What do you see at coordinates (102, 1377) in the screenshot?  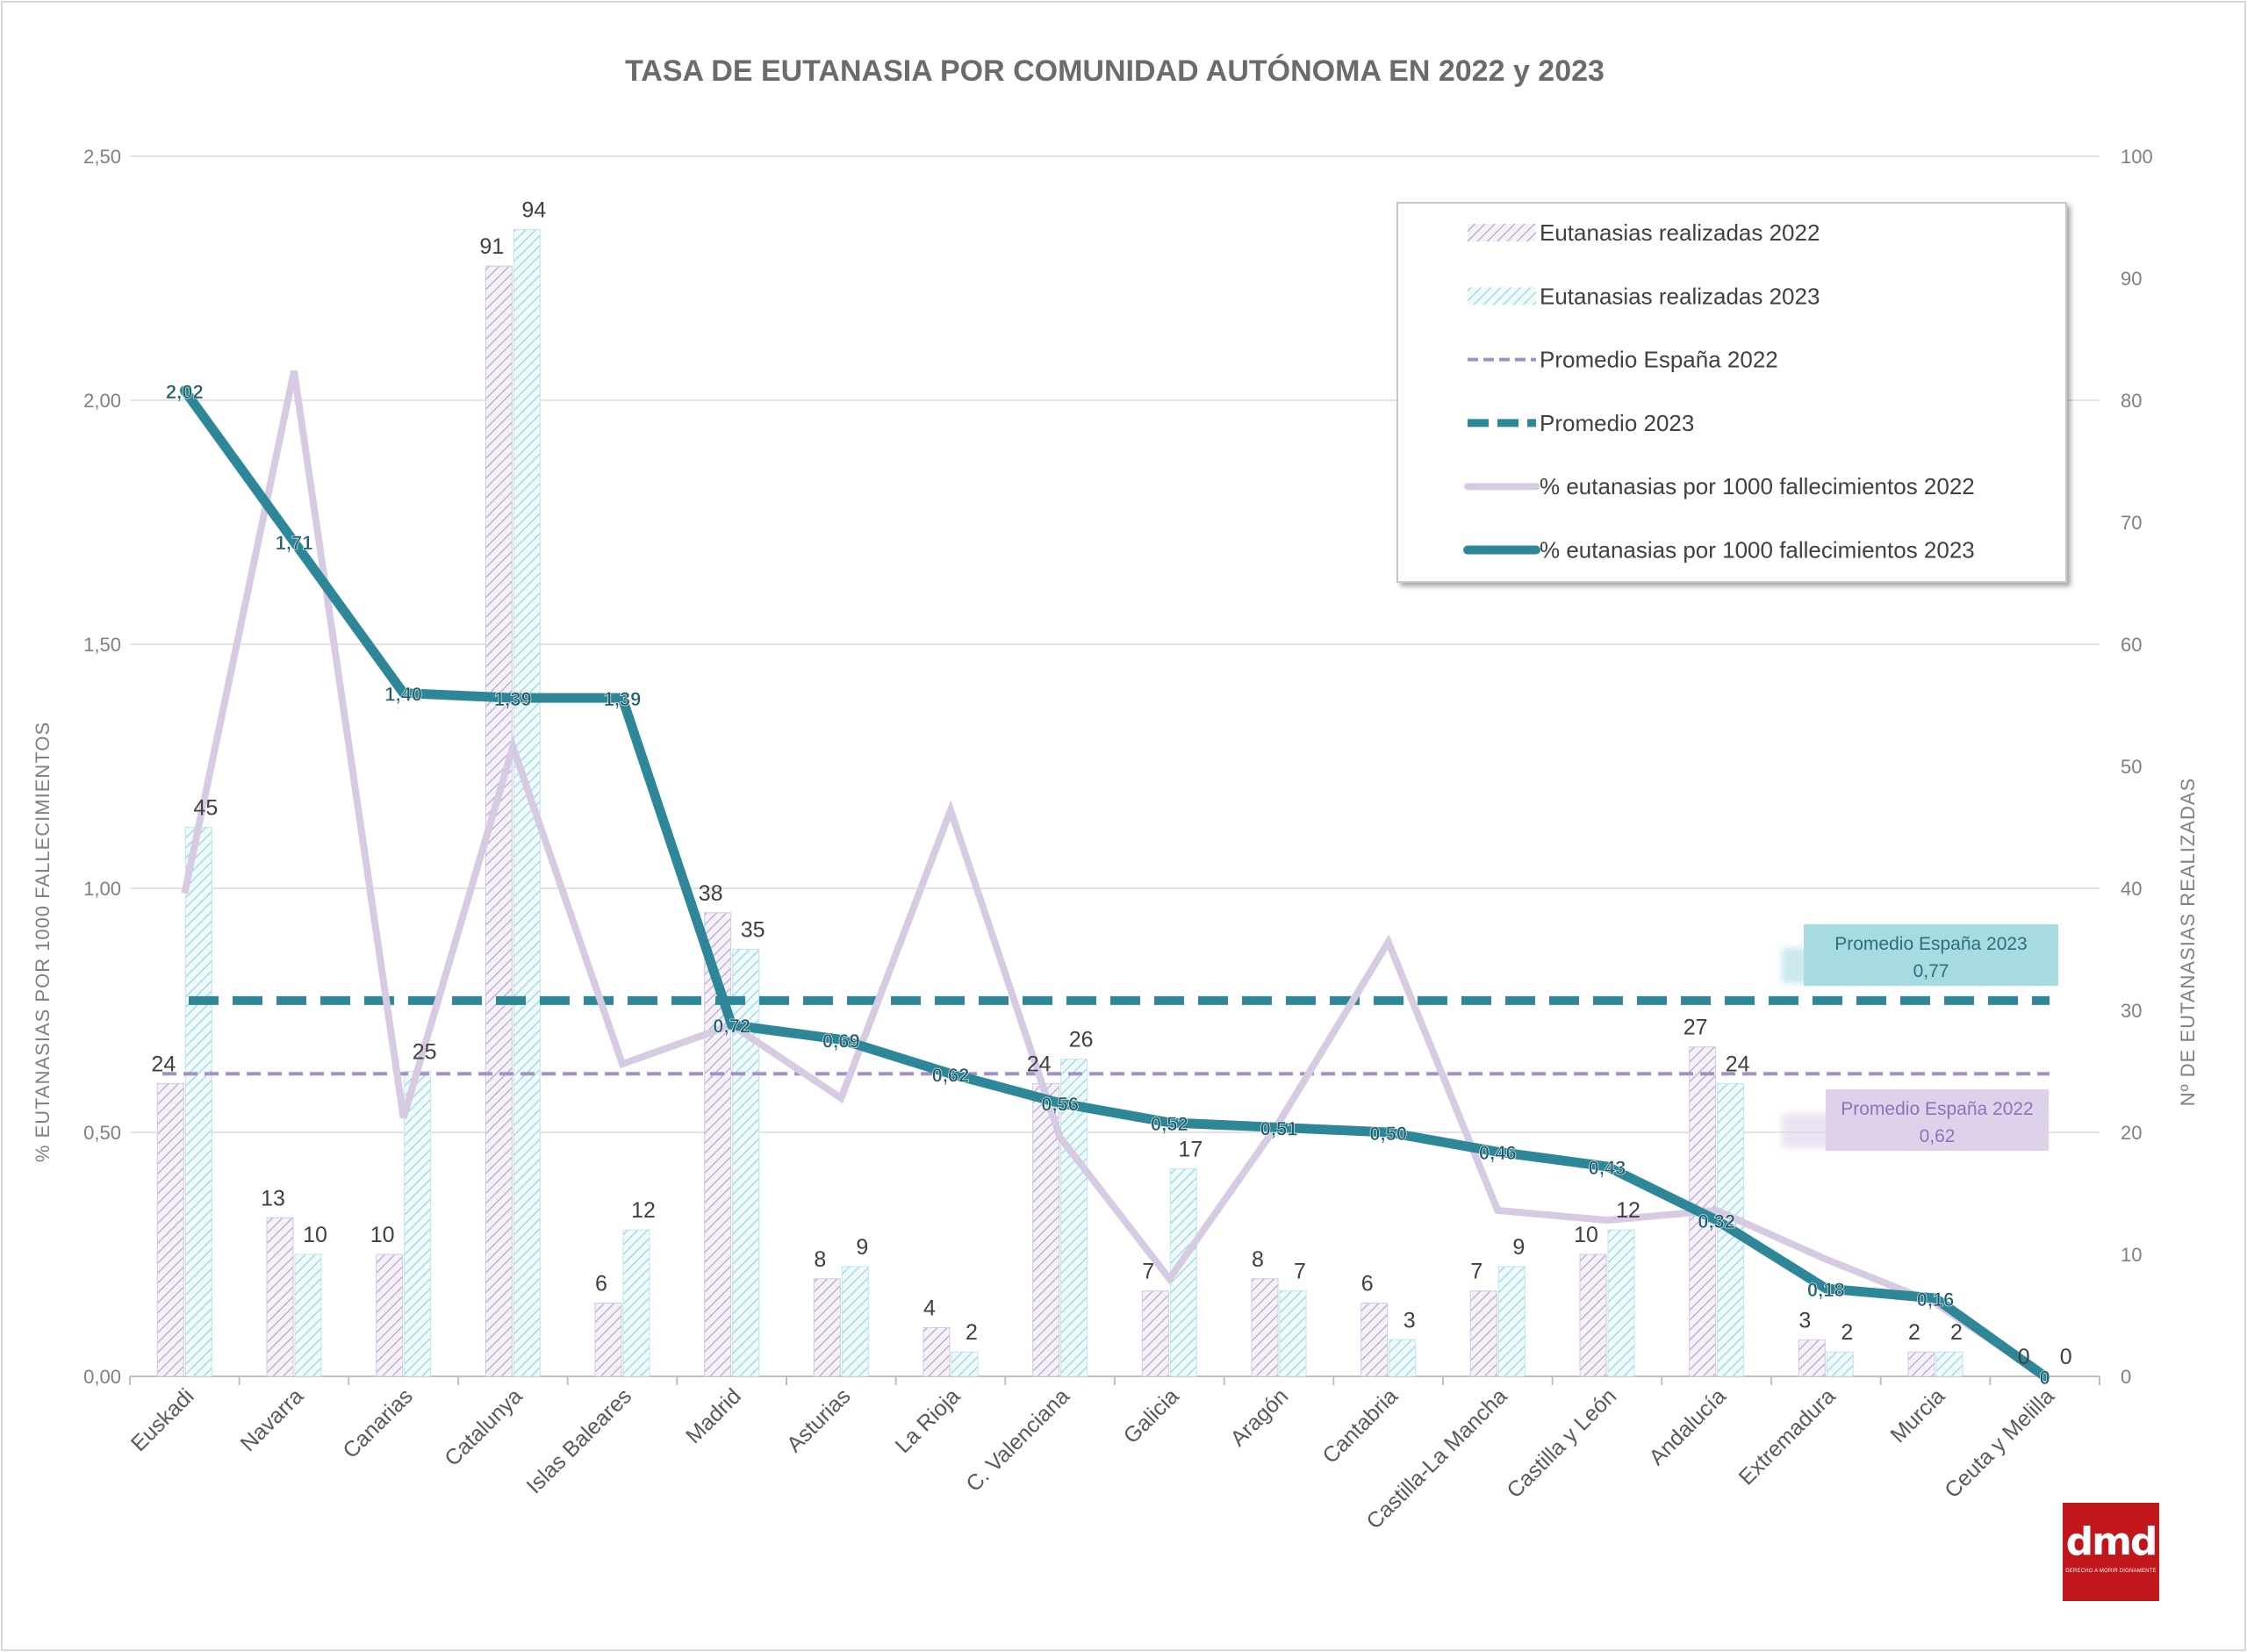 I see `left-tick-label: 0,00` at bounding box center [102, 1377].